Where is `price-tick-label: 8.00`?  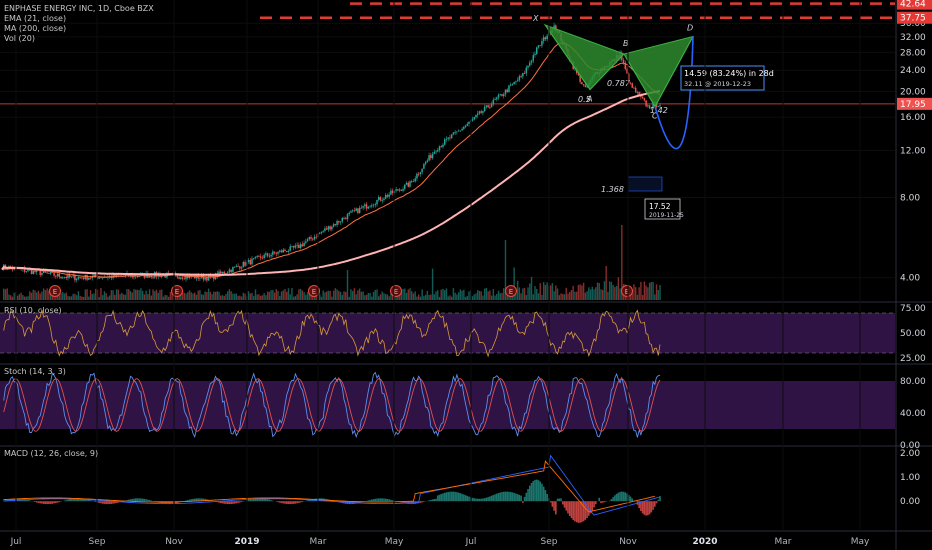 price-tick-label: 8.00 is located at coordinates (910, 198).